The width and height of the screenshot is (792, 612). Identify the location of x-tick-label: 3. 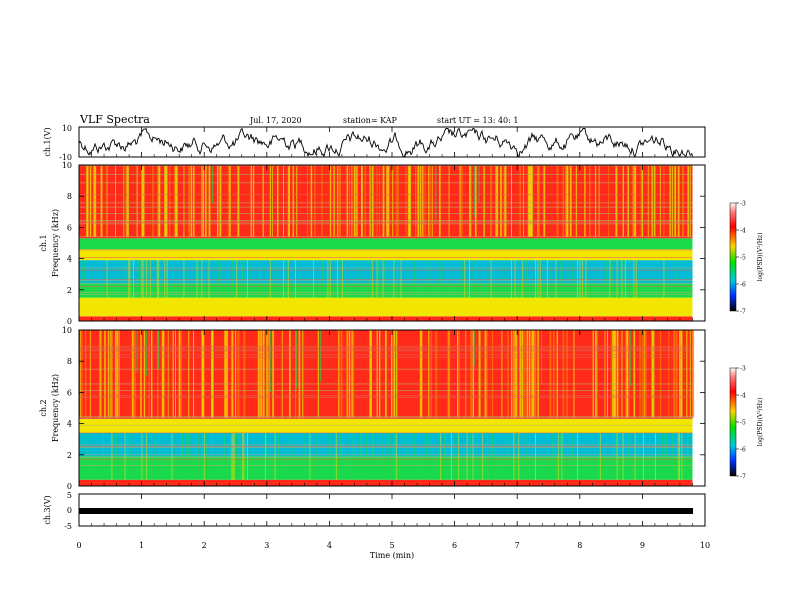
(266, 545).